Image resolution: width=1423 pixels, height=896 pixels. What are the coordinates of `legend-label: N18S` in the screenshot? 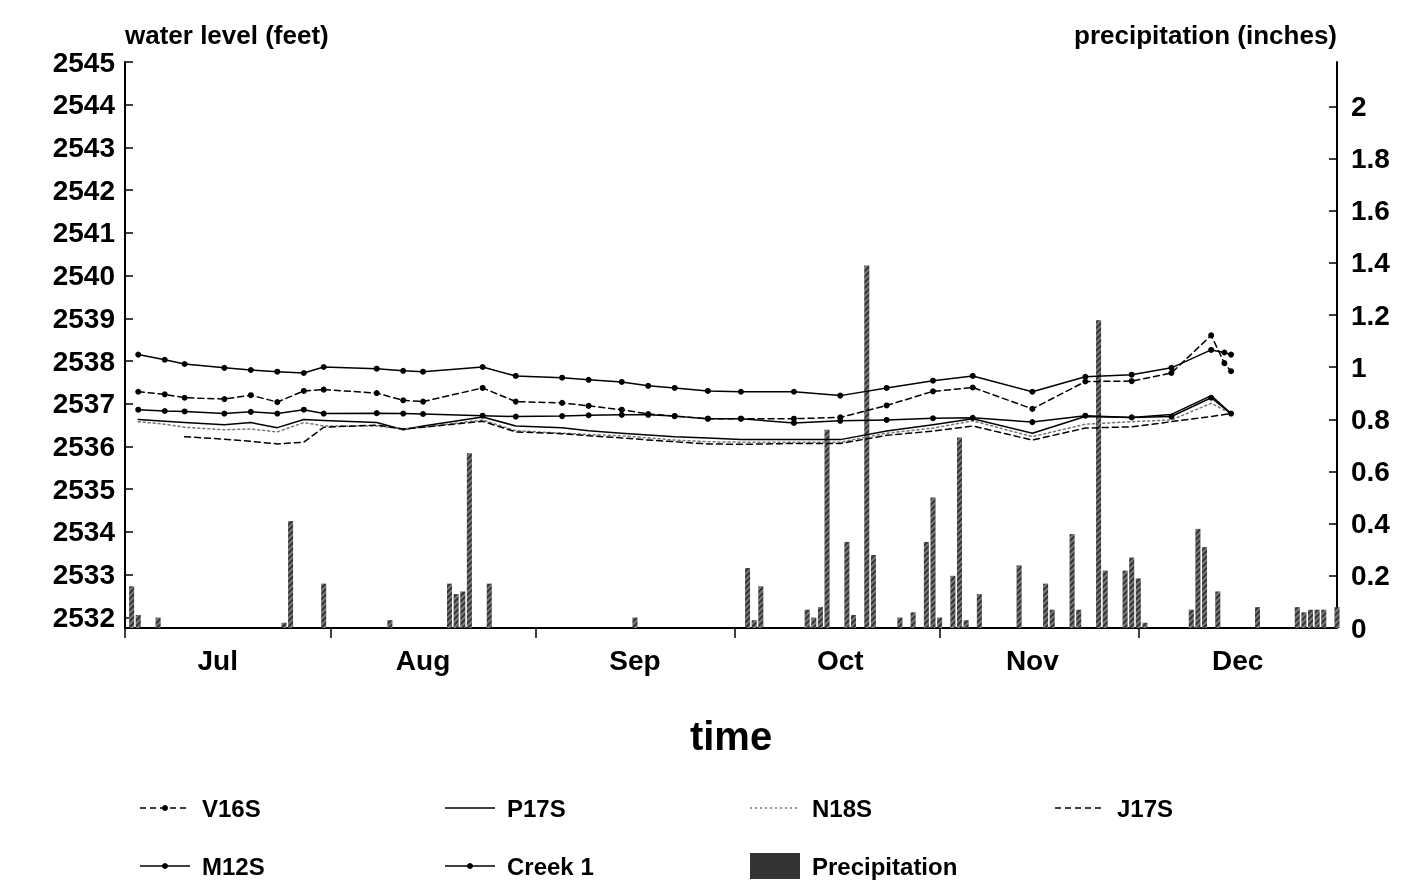 It's located at (842, 808).